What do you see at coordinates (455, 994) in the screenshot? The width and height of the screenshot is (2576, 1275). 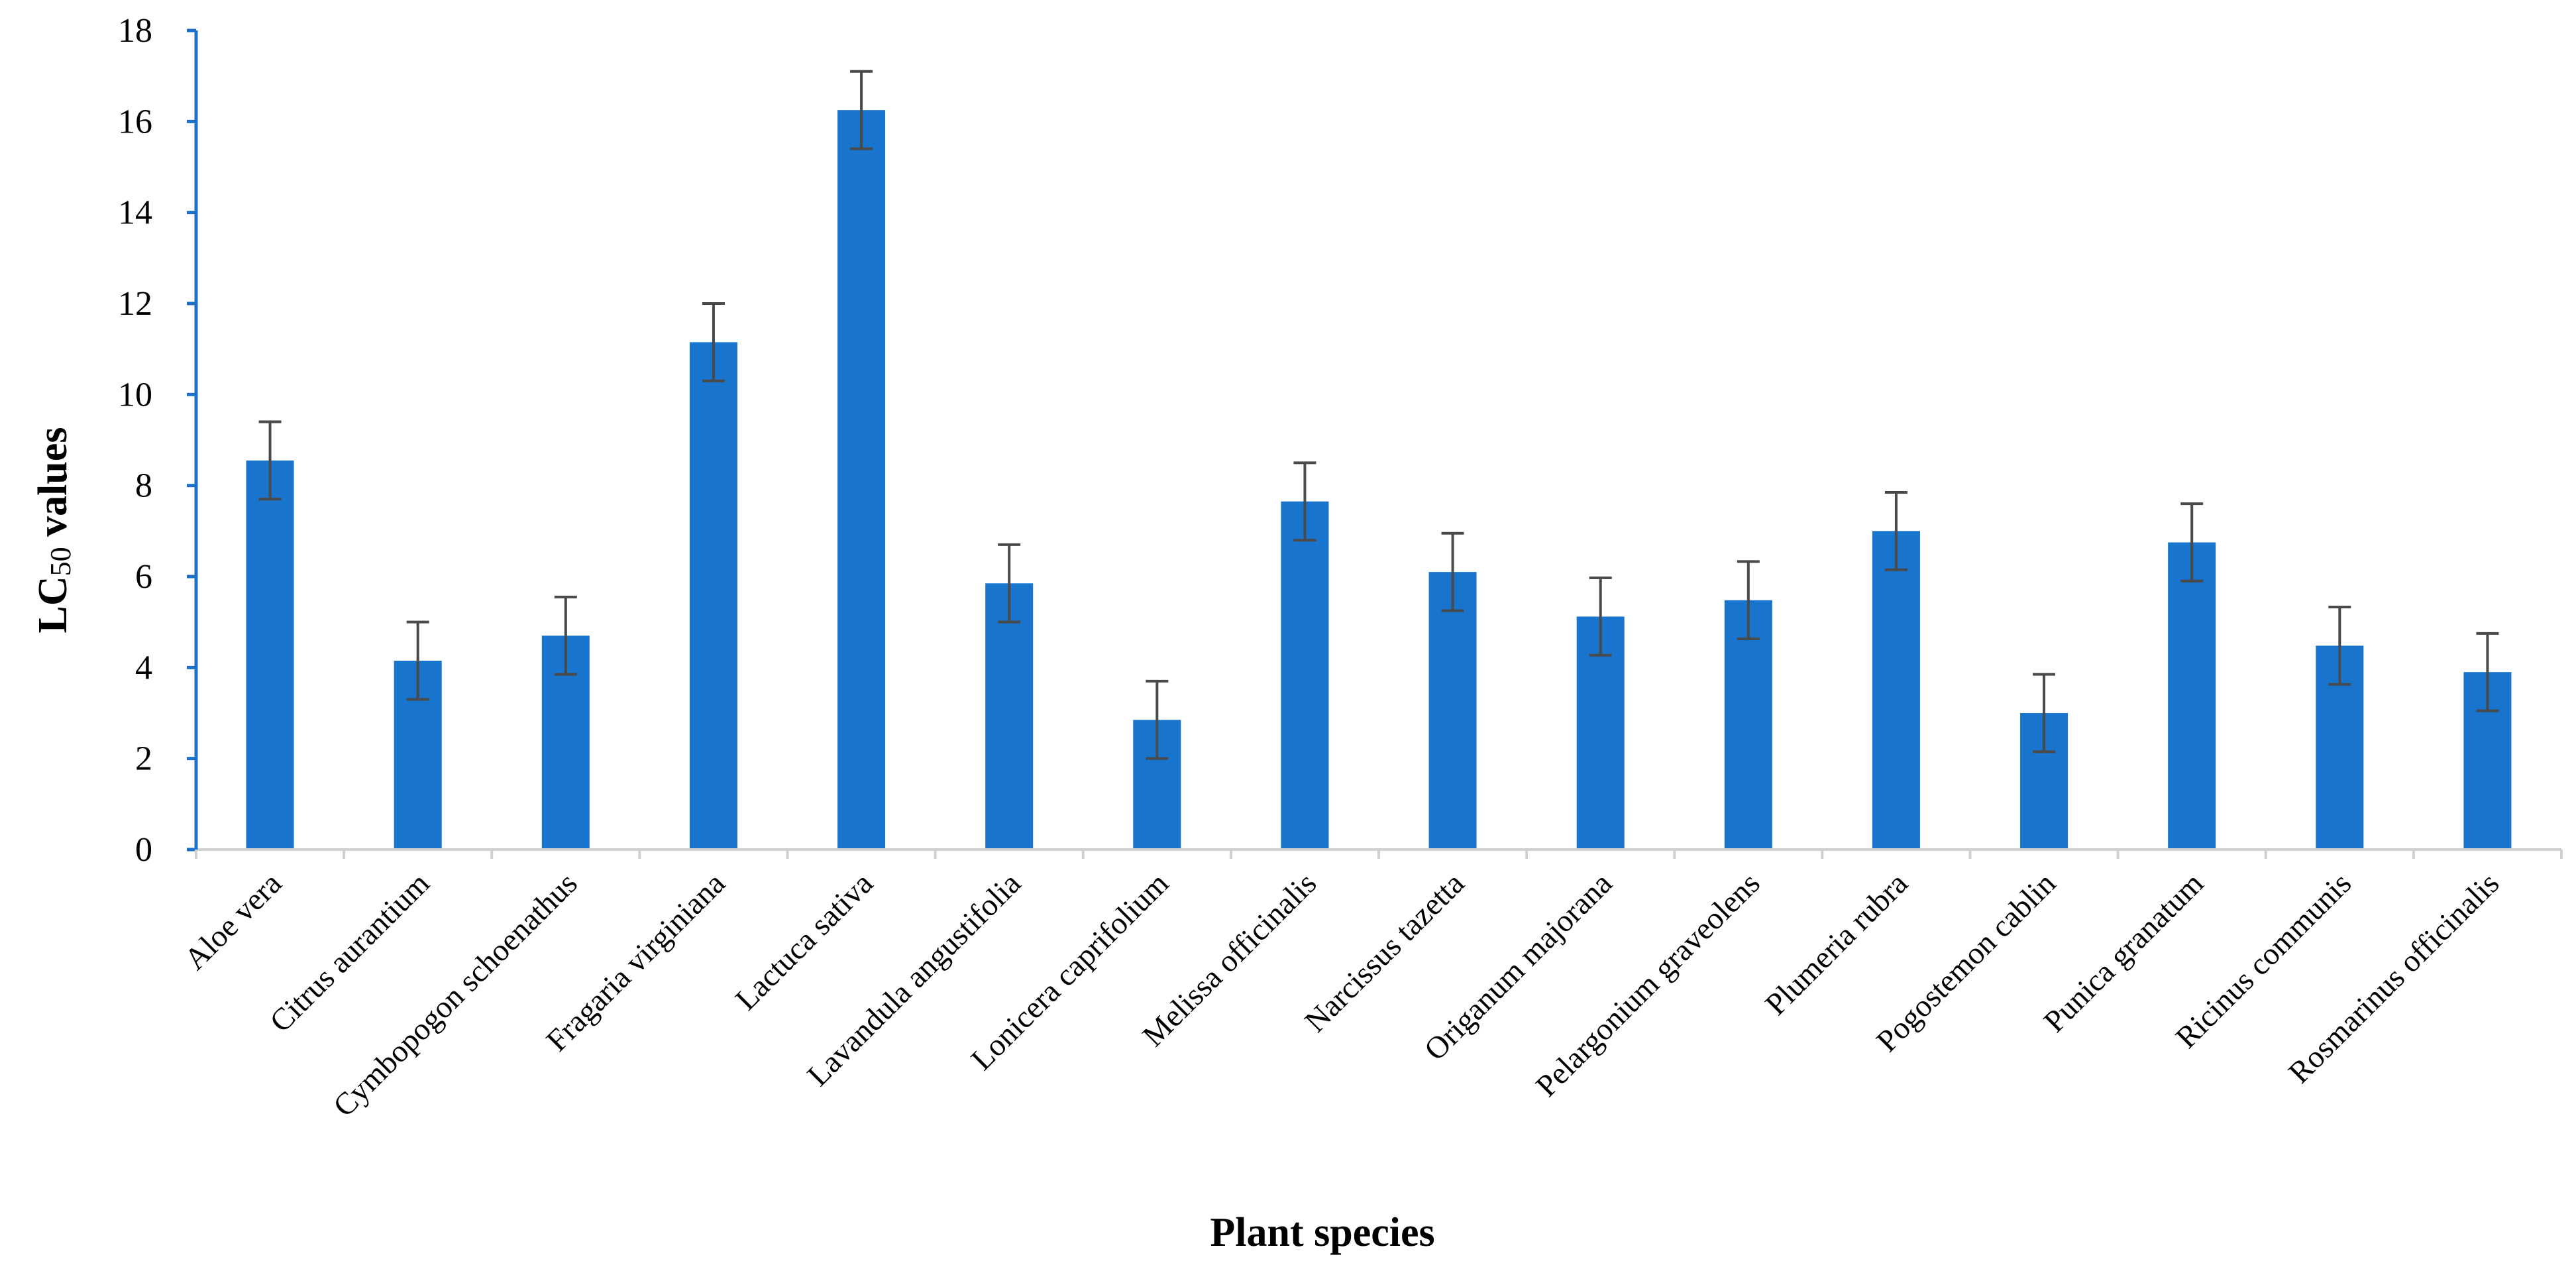 I see `x-tick-label: Cymbopogon schoenathus` at bounding box center [455, 994].